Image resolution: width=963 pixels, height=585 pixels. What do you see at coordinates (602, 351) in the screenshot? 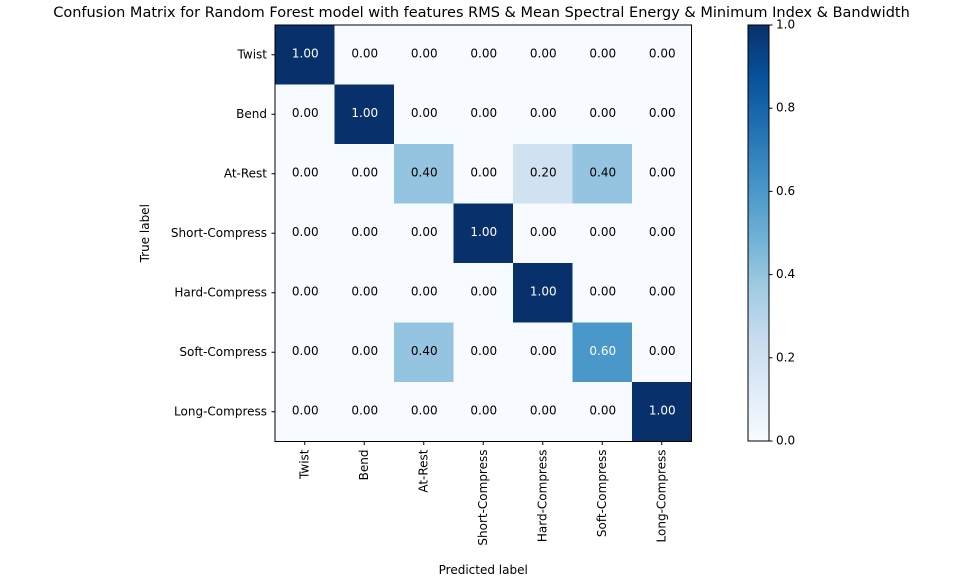
I see `cell-value-label: 0.60` at bounding box center [602, 351].